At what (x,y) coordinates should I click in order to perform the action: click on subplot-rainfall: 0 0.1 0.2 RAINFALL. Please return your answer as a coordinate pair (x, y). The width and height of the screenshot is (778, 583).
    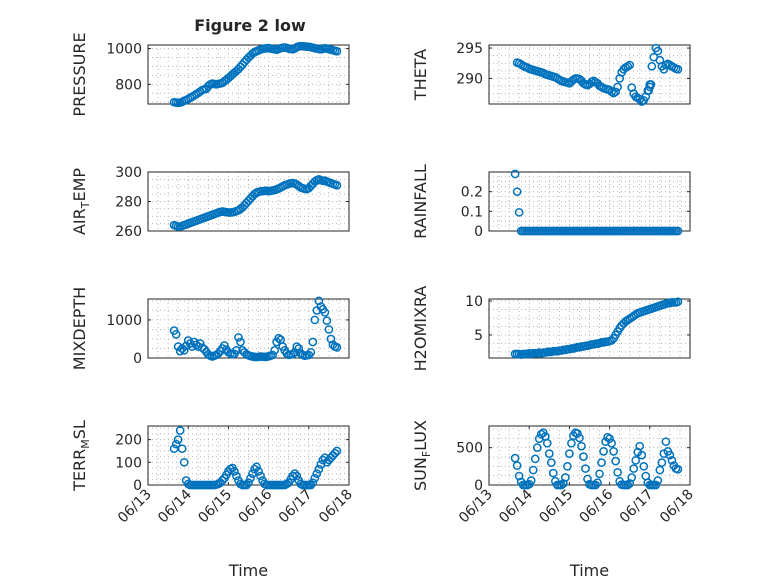
    Looking at the image, I should click on (551, 202).